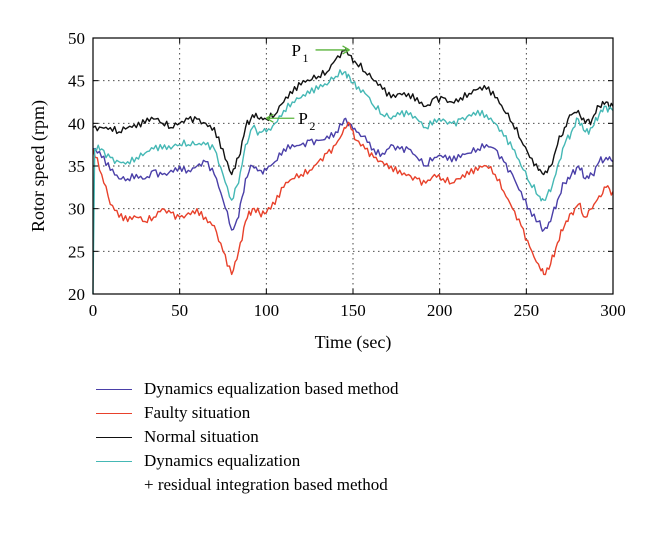 The height and width of the screenshot is (540, 660). Describe the element at coordinates (440, 310) in the screenshot. I see `x-tick-label: 200` at that location.